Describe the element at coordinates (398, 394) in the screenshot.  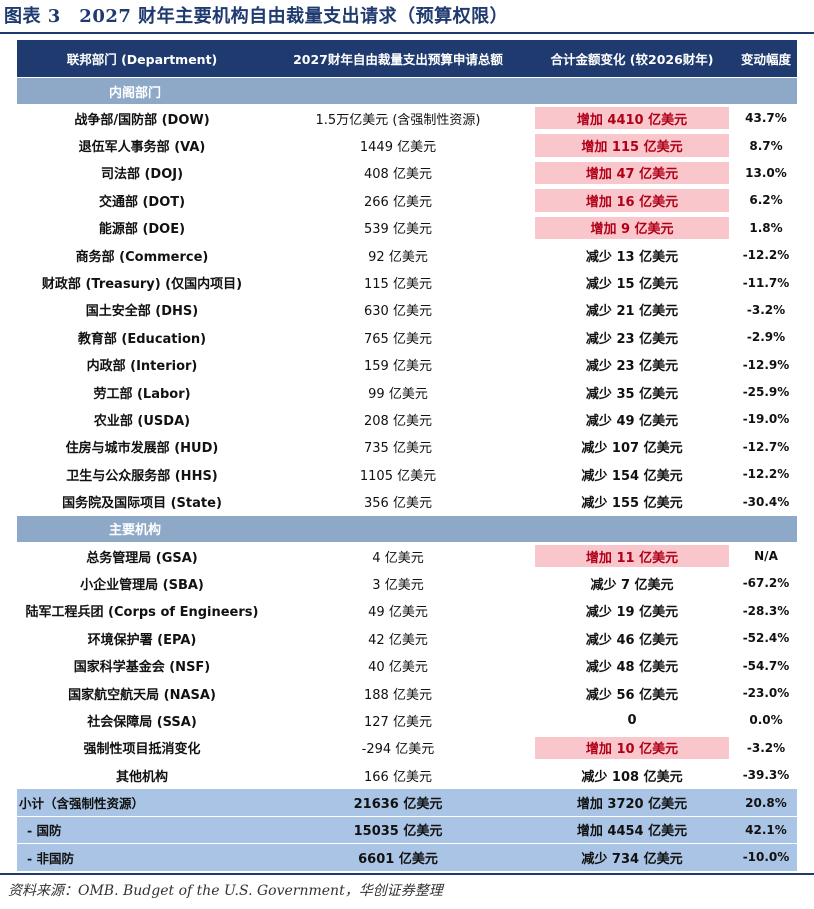
I see `amount-cell: 99 亿美元` at that location.